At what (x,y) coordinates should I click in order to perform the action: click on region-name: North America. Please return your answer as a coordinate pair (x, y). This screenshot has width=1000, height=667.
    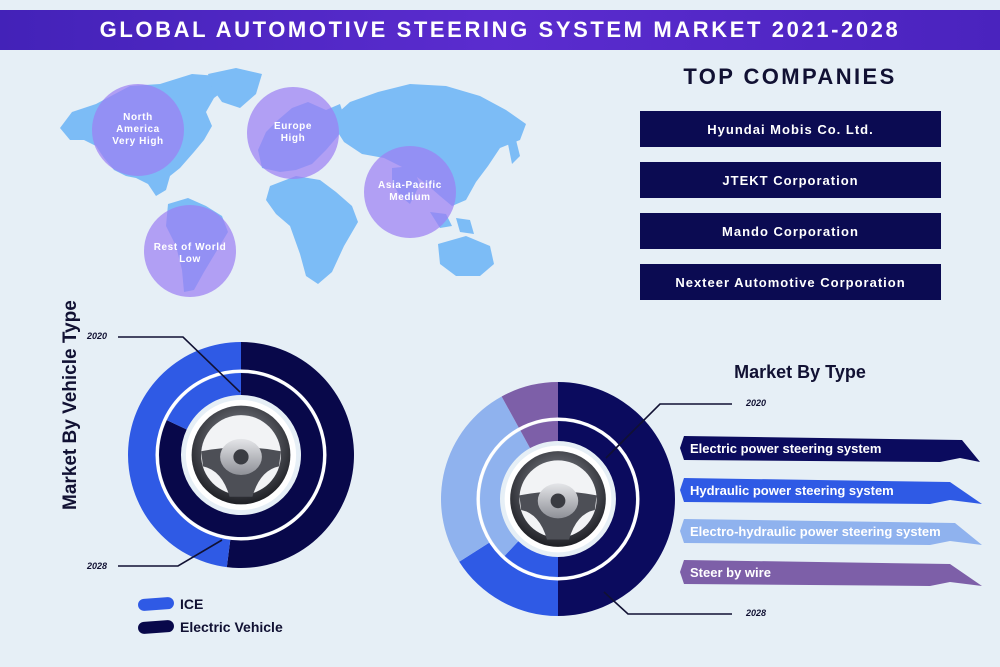
    Looking at the image, I should click on (138, 123).